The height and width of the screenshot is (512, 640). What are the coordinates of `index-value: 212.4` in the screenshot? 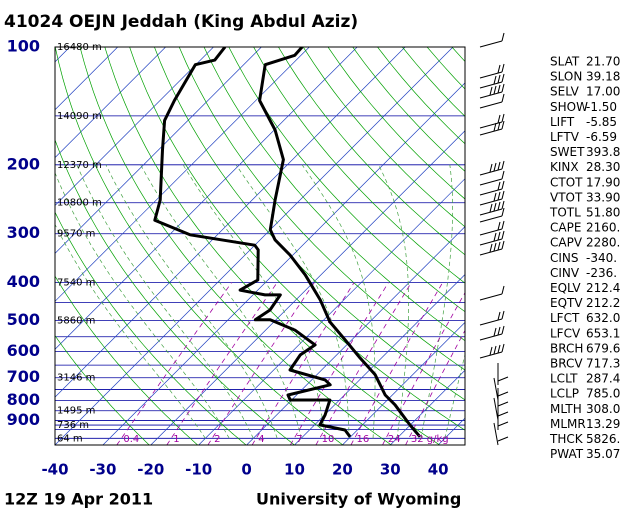 It's located at (603, 288).